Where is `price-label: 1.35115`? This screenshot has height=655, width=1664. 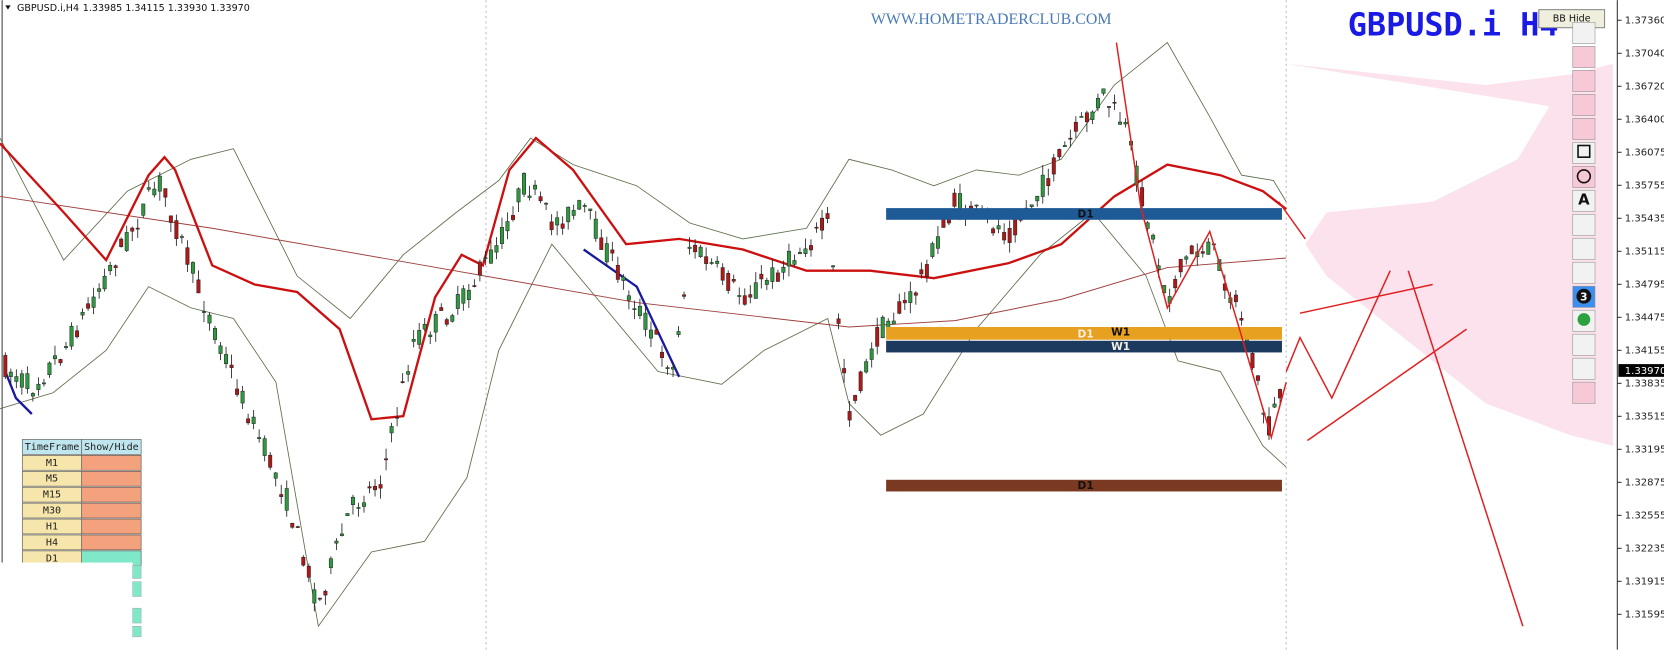 price-label: 1.35115 is located at coordinates (1644, 251).